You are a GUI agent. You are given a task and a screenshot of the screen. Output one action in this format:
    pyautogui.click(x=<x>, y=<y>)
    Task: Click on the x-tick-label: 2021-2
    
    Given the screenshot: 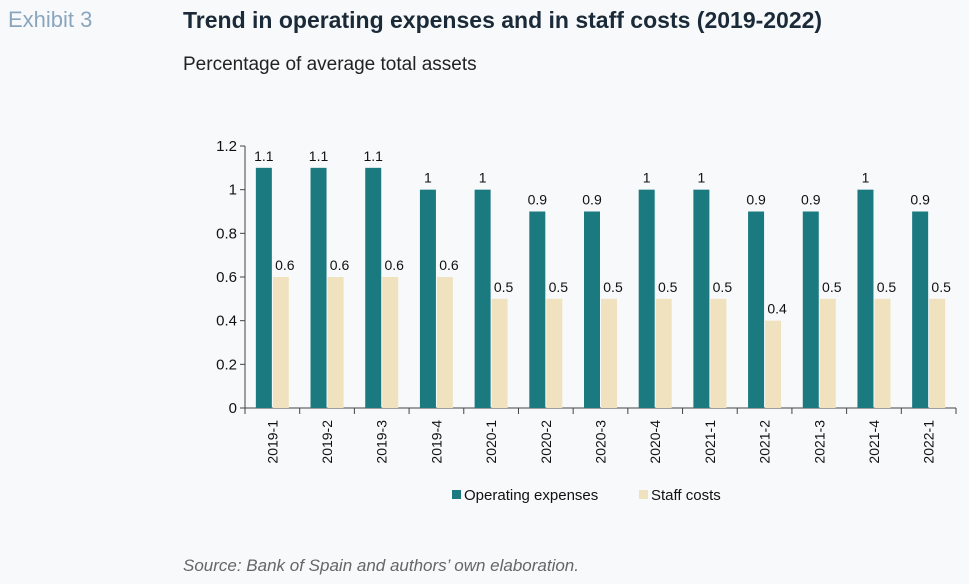 What is the action you would take?
    pyautogui.click(x=765, y=442)
    